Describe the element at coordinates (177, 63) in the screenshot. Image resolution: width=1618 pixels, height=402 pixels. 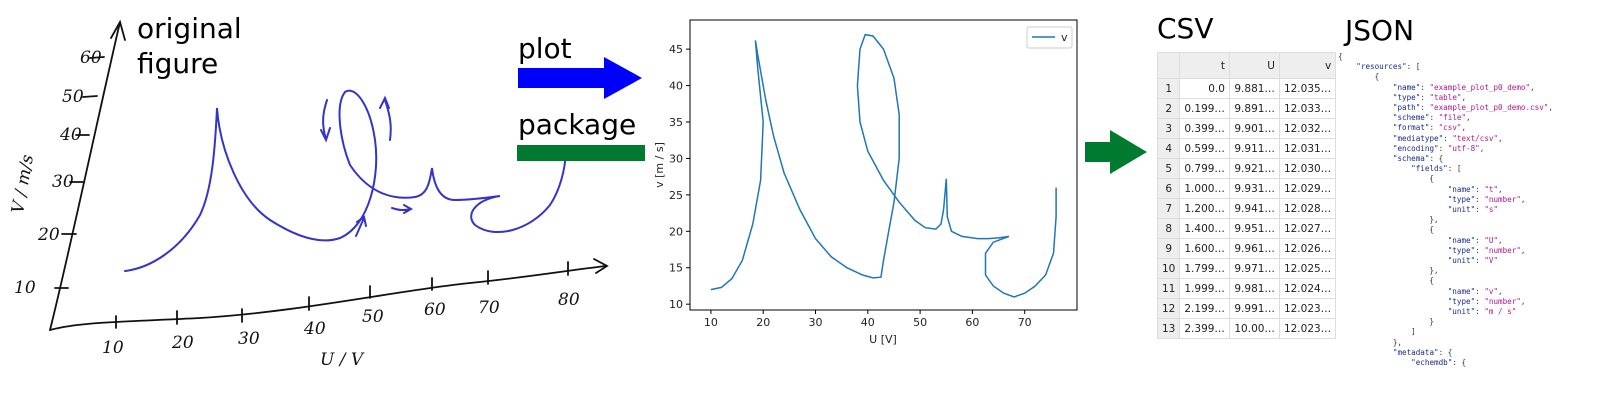
I see `sketch-title: figure` at that location.